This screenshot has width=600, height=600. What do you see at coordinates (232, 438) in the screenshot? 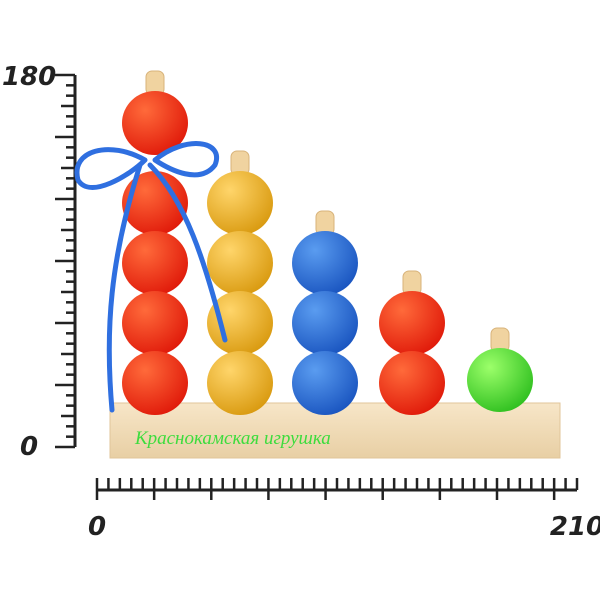
I see `brand-label: Краснокамская игрушка` at bounding box center [232, 438].